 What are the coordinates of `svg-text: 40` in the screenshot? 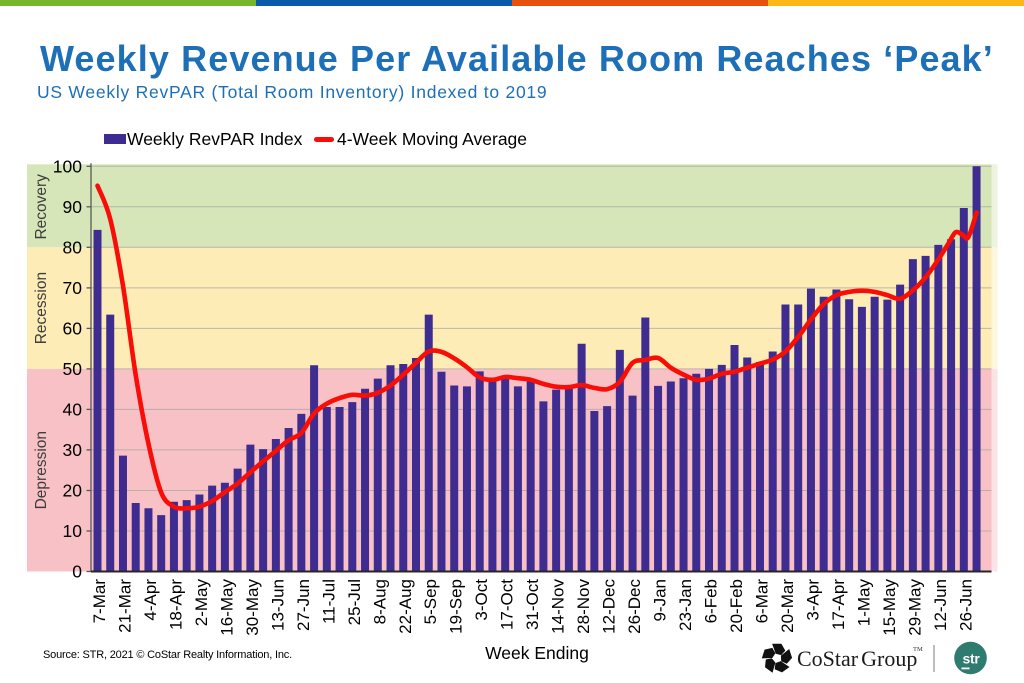 It's located at (73, 409).